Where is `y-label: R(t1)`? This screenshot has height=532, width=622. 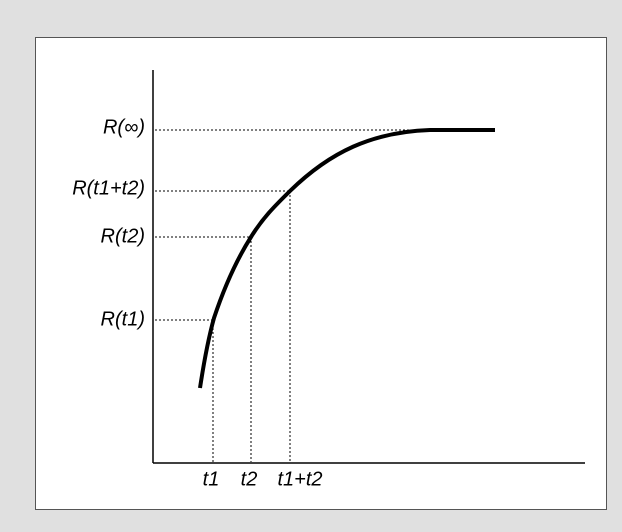 y-label: R(t1) is located at coordinates (123, 319).